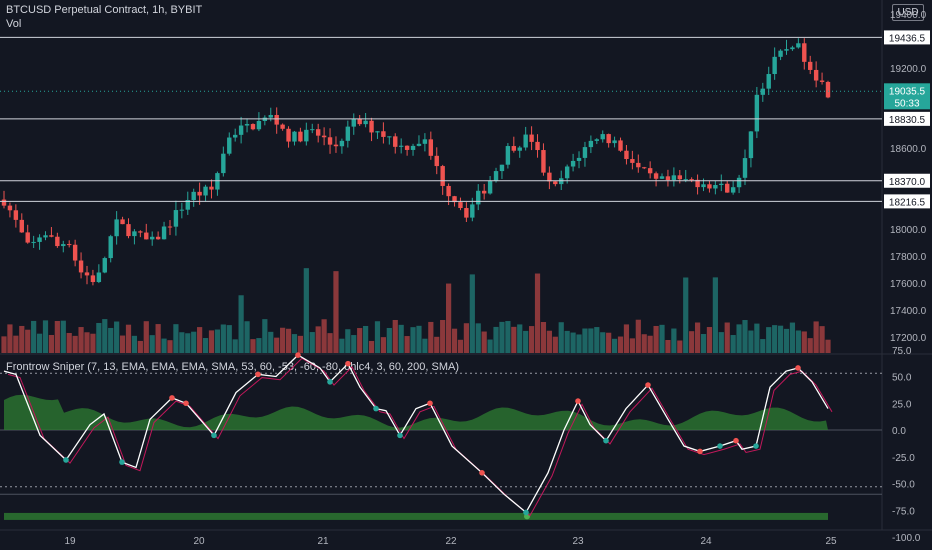 This screenshot has width=932, height=550. Describe the element at coordinates (14, 24) in the screenshot. I see `volume-label: Vol` at that location.